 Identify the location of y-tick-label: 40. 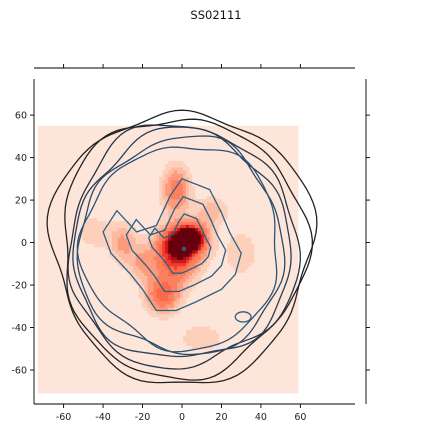
(21, 158).